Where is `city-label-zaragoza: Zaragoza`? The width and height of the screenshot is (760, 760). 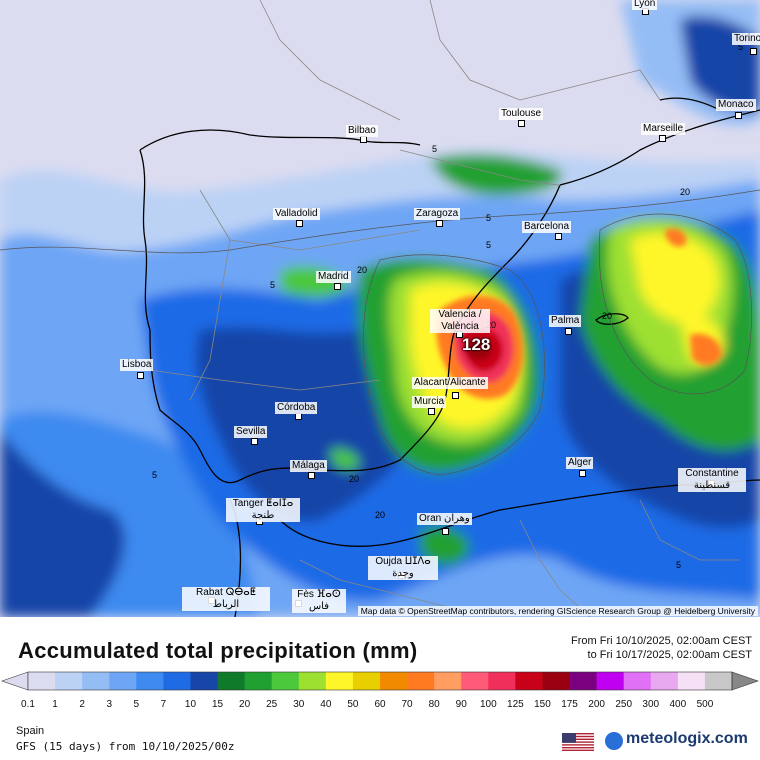 city-label-zaragoza: Zaragoza is located at coordinates (437, 214).